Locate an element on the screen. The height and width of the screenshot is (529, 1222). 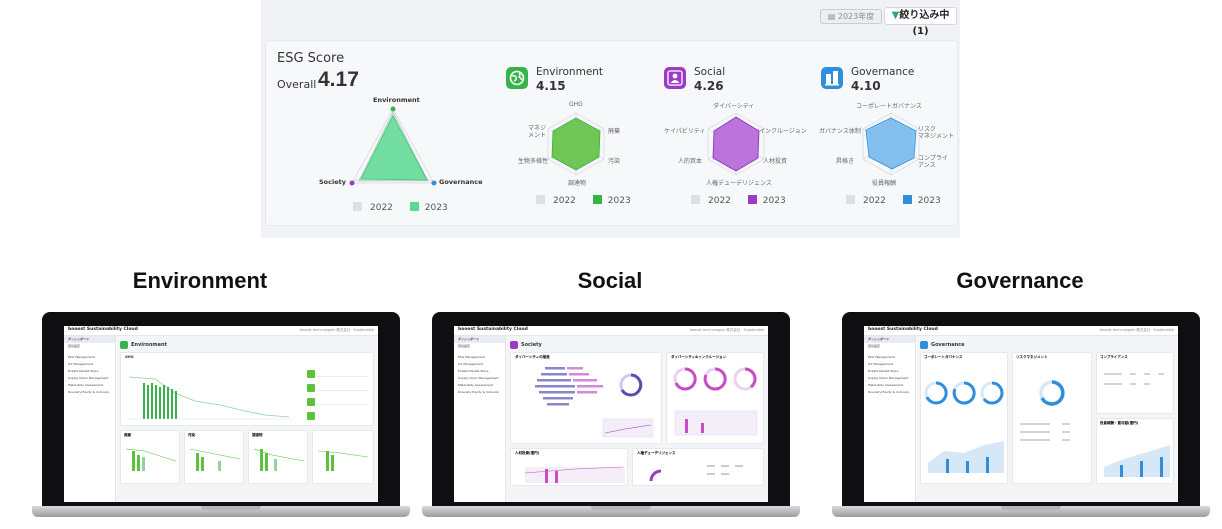
procurement-panel-title: 調達物 is located at coordinates (257, 435).